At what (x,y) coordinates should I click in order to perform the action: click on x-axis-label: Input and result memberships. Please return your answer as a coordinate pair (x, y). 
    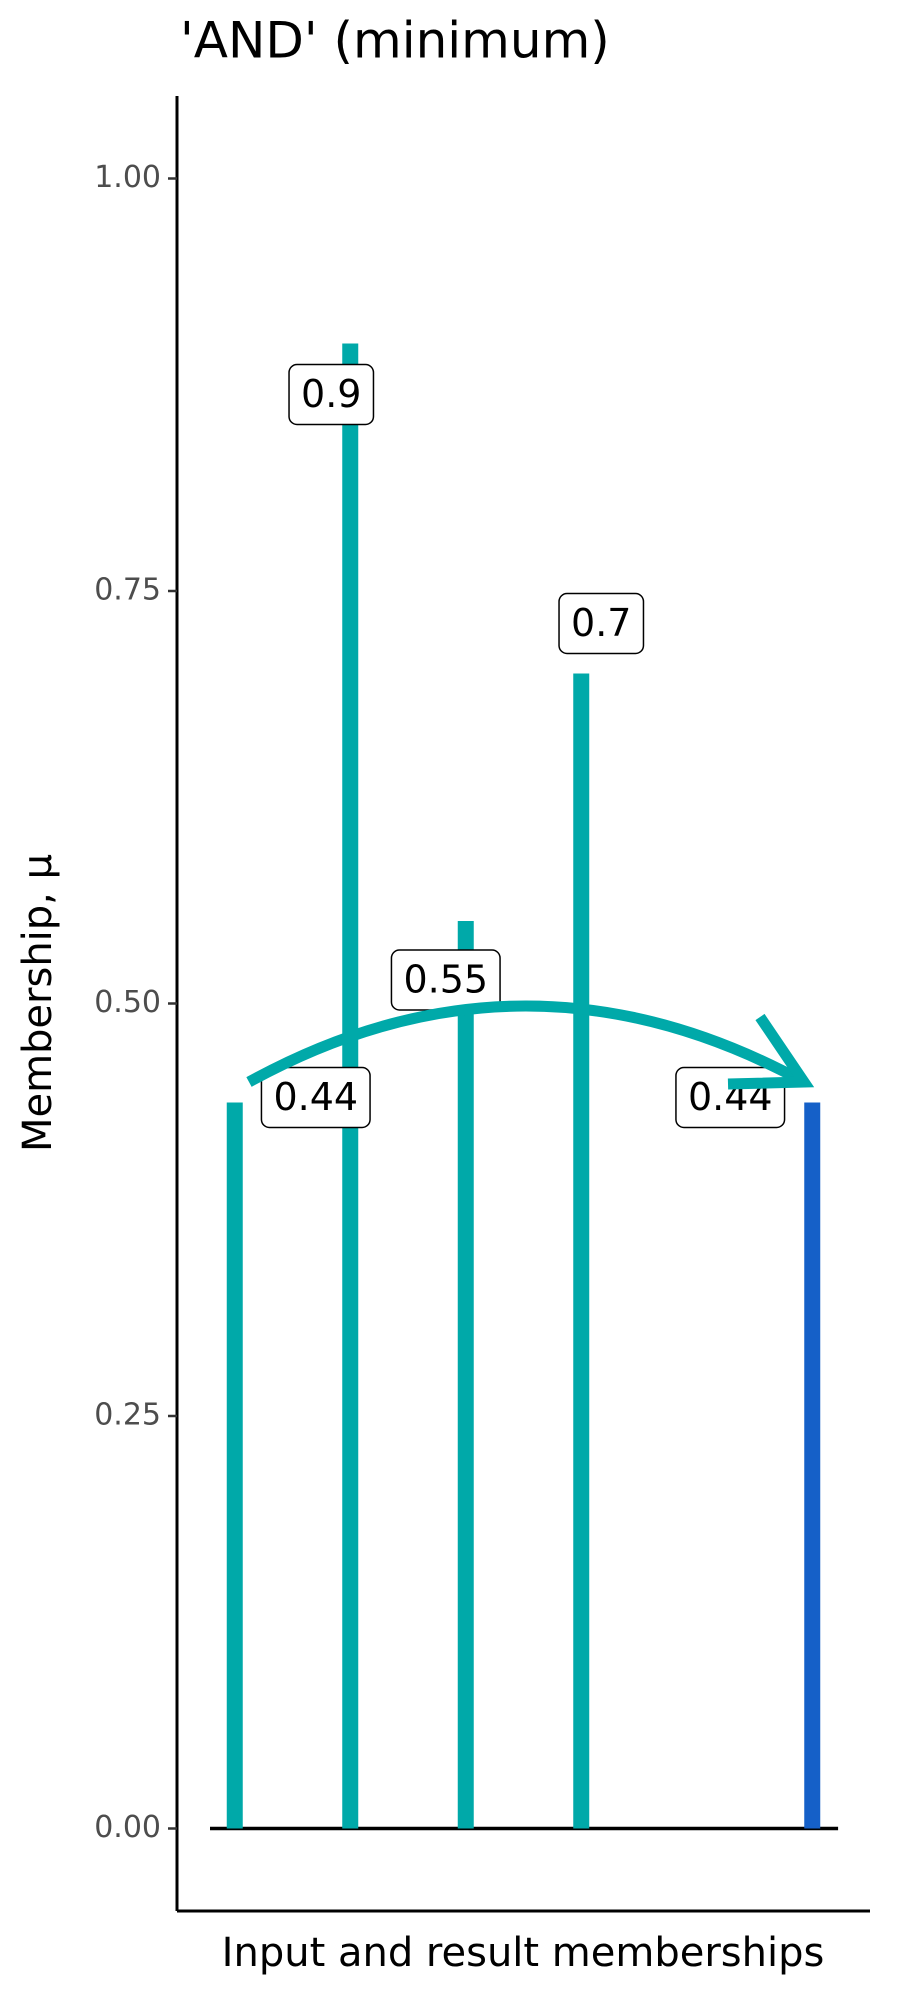
    Looking at the image, I should click on (523, 1953).